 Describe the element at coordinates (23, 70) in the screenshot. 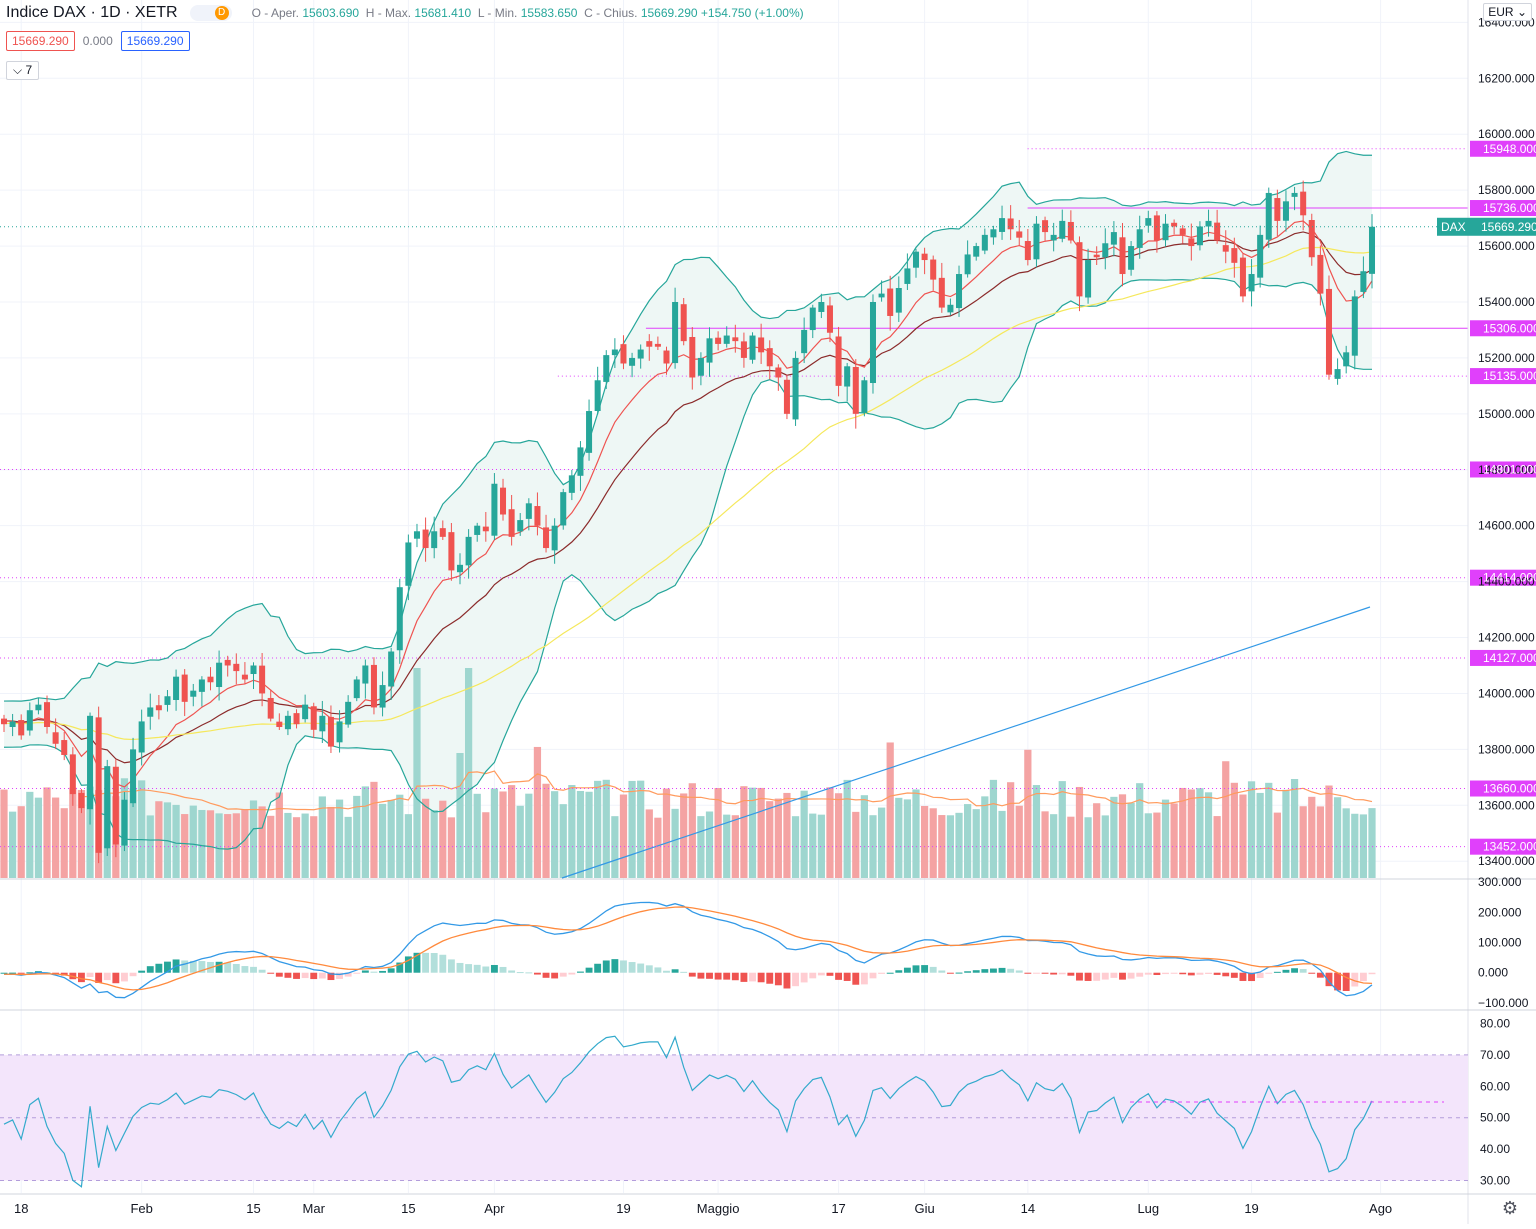

I see `indicators-toggle: ⌵ 7` at that location.